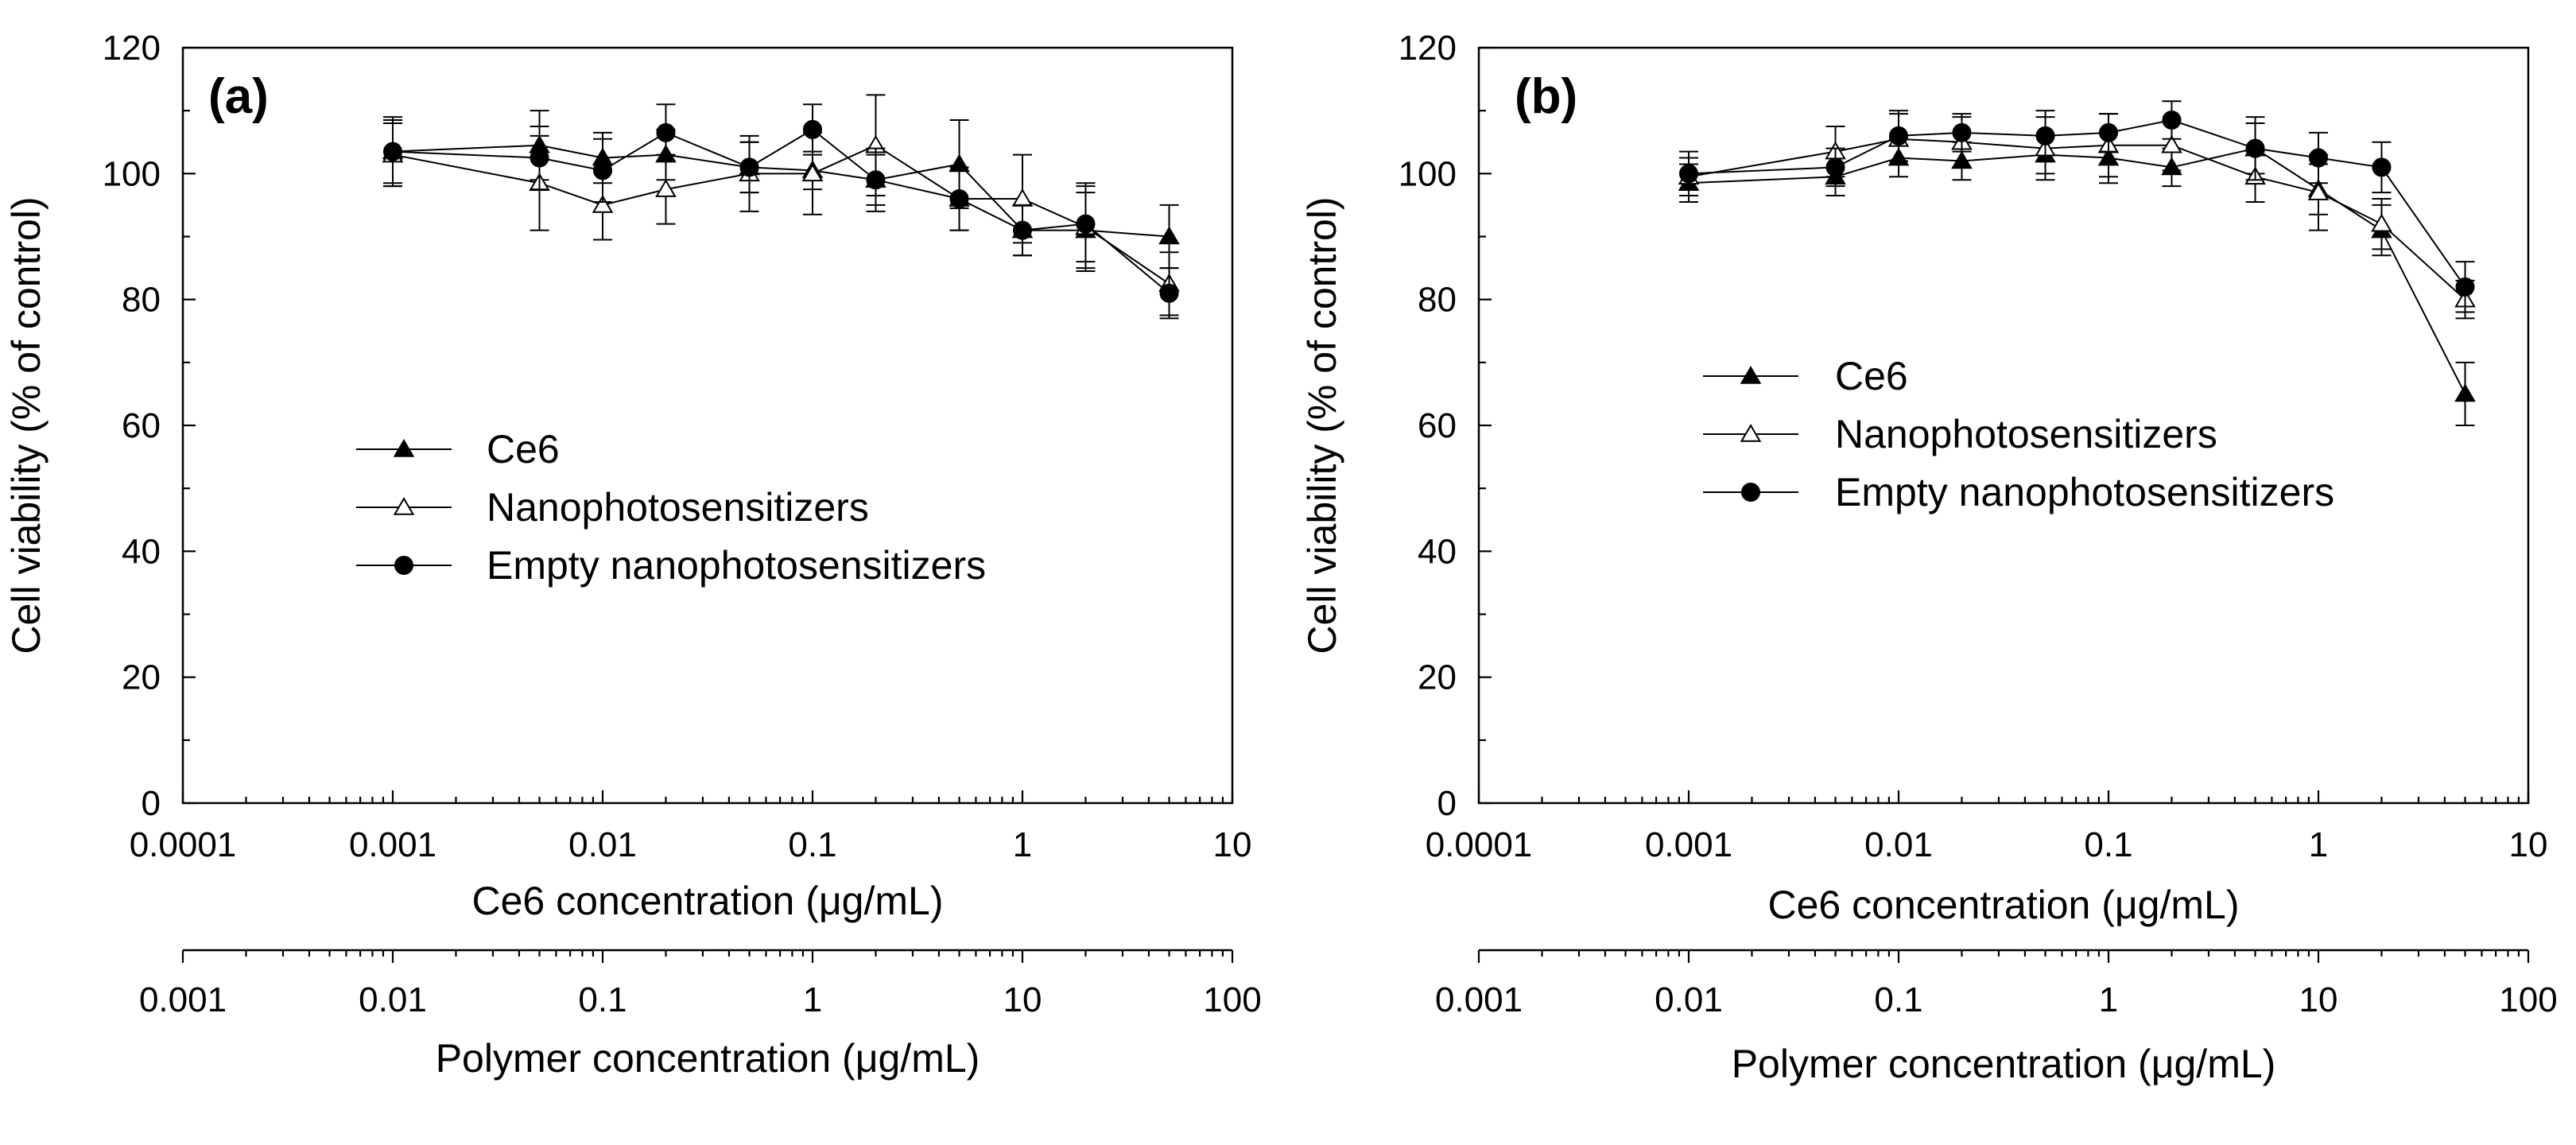 The image size is (2576, 1145). I want to click on series-ce6, so click(781, 190).